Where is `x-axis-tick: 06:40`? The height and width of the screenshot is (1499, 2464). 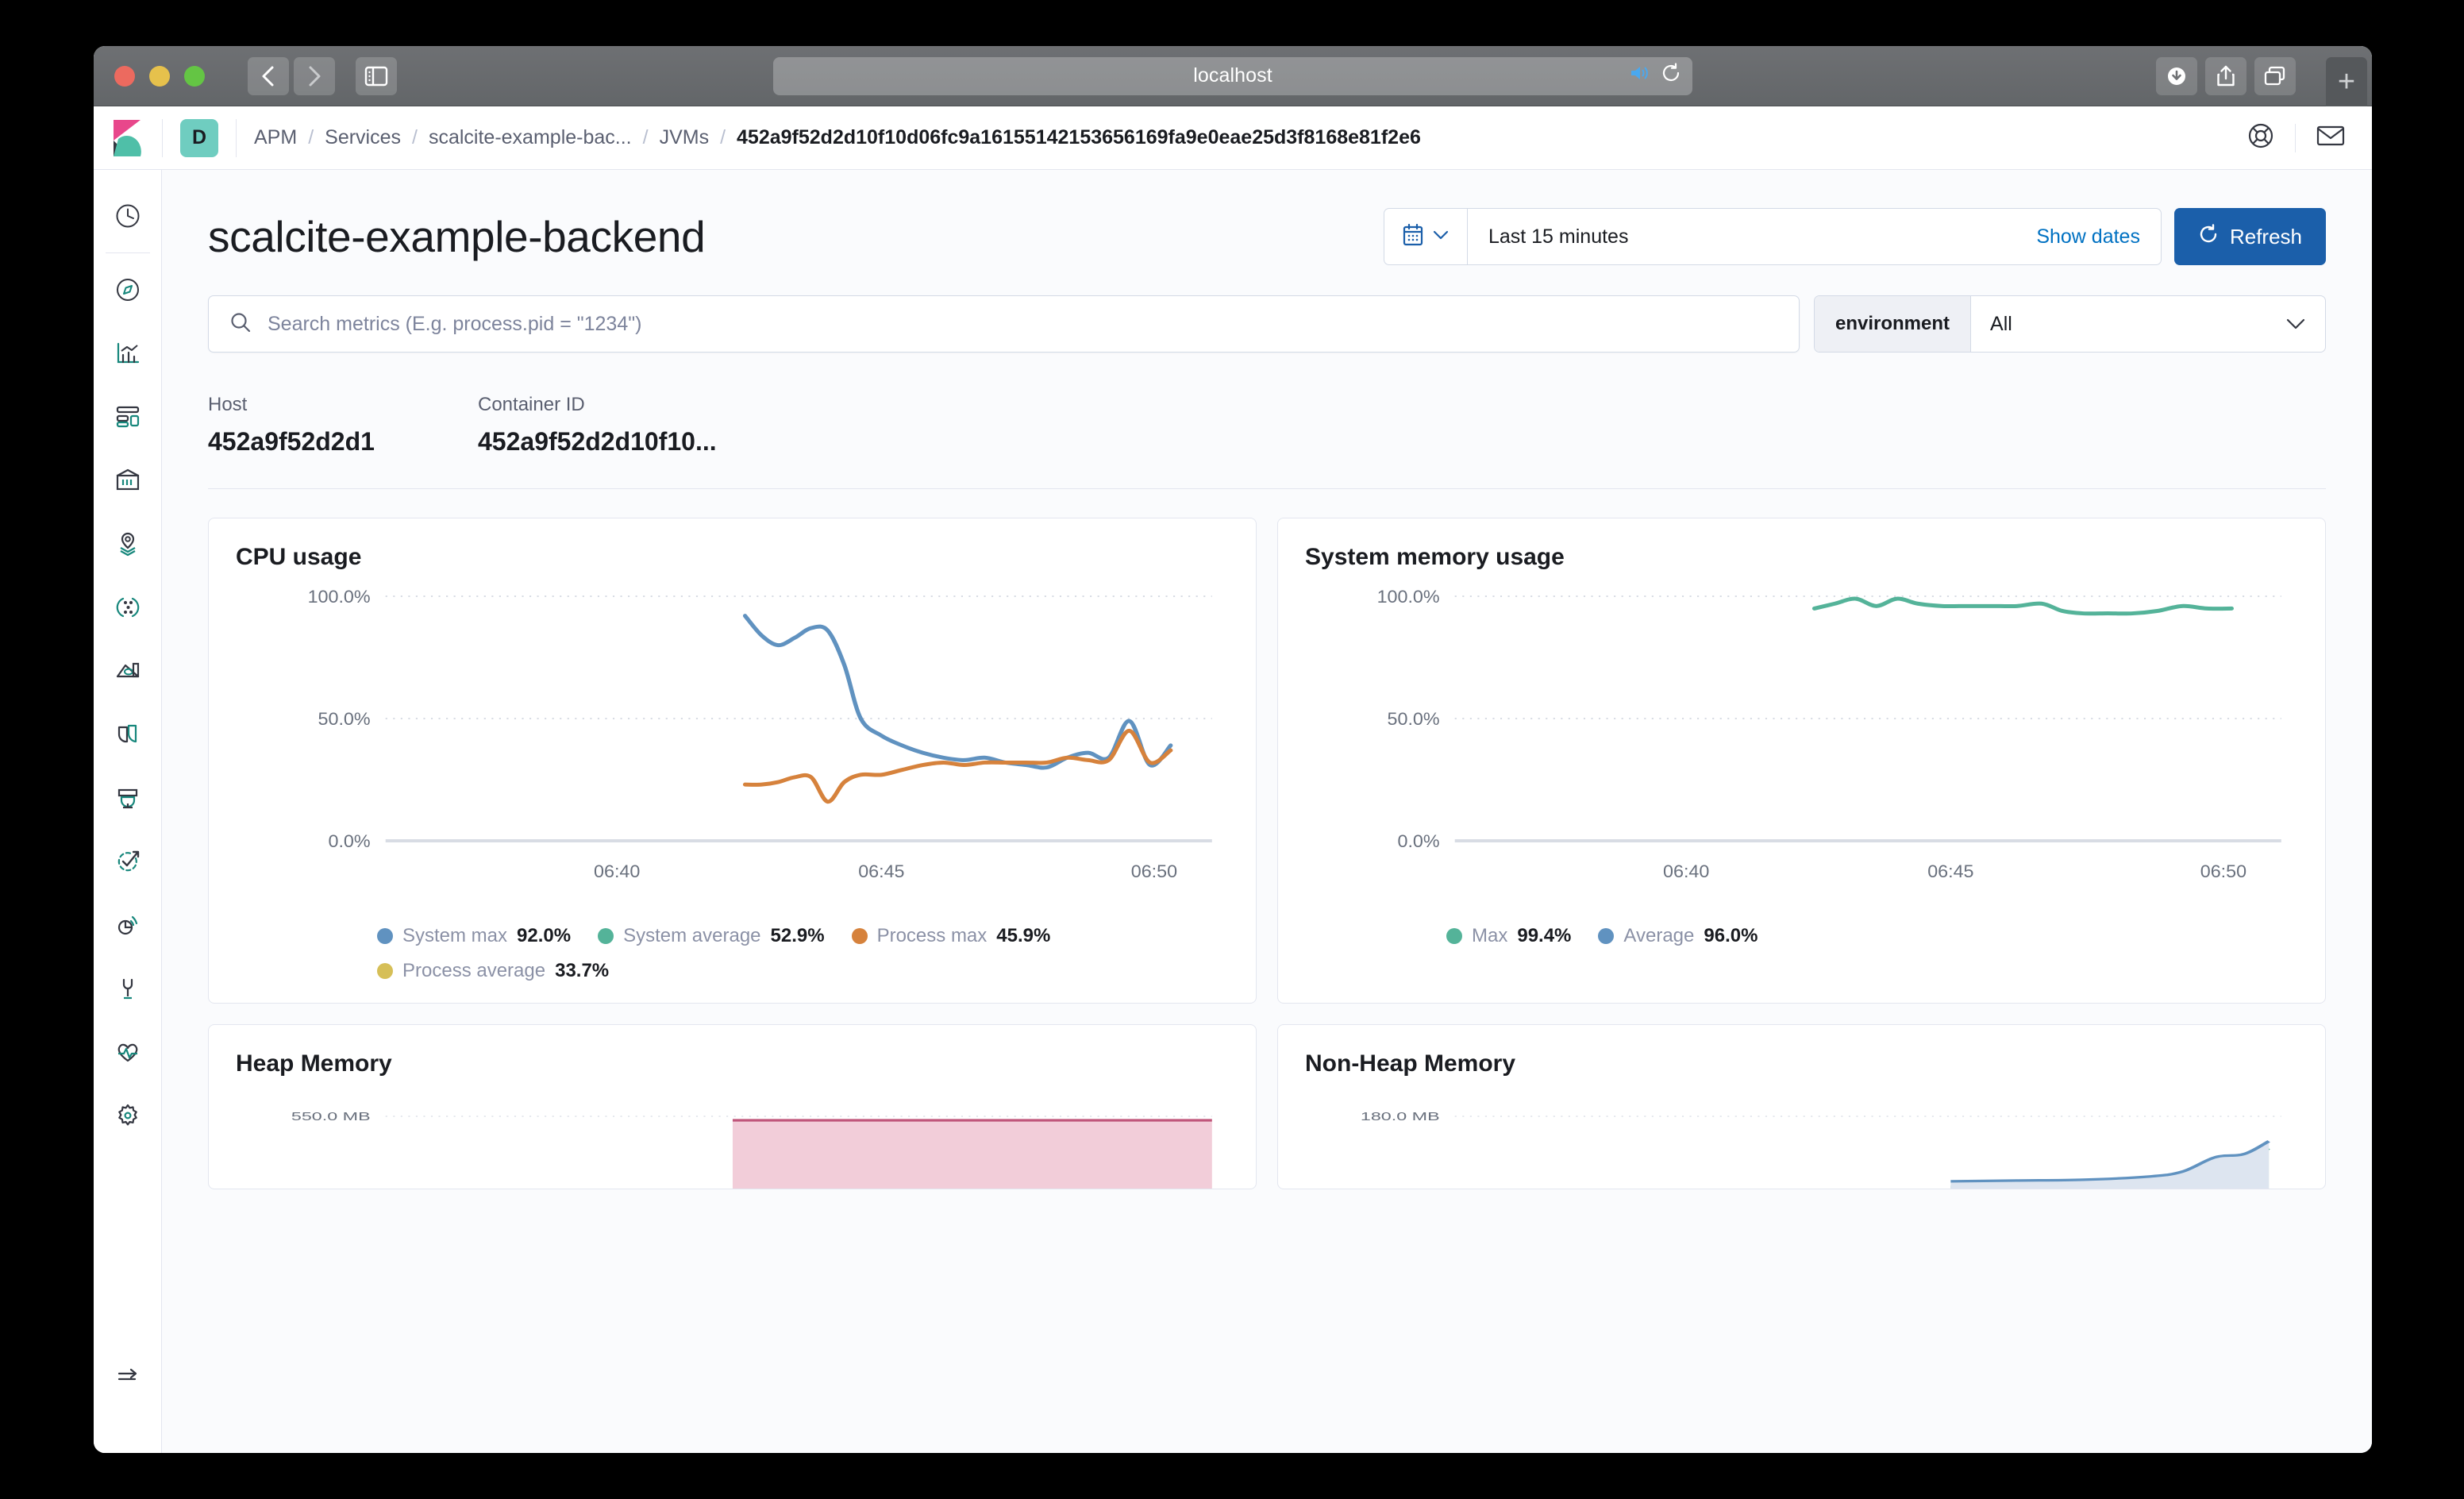 x-axis-tick: 06:40 is located at coordinates (1686, 871).